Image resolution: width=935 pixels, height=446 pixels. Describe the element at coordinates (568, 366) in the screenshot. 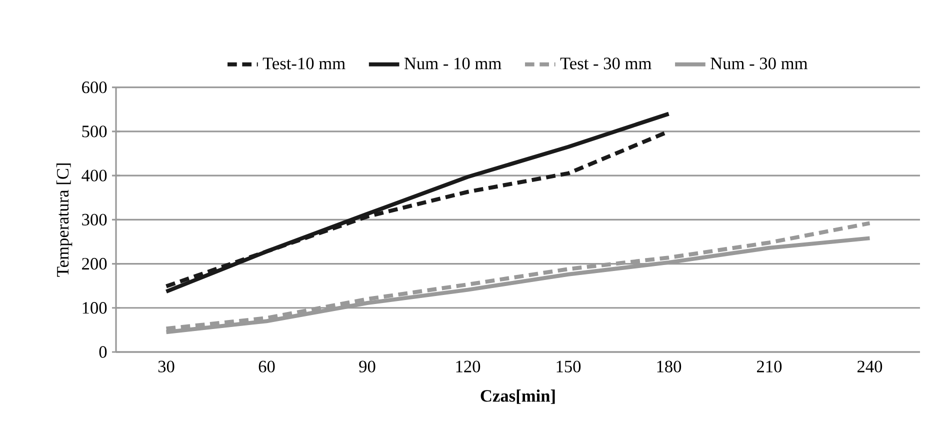

I see `x-tick-label: 150` at that location.